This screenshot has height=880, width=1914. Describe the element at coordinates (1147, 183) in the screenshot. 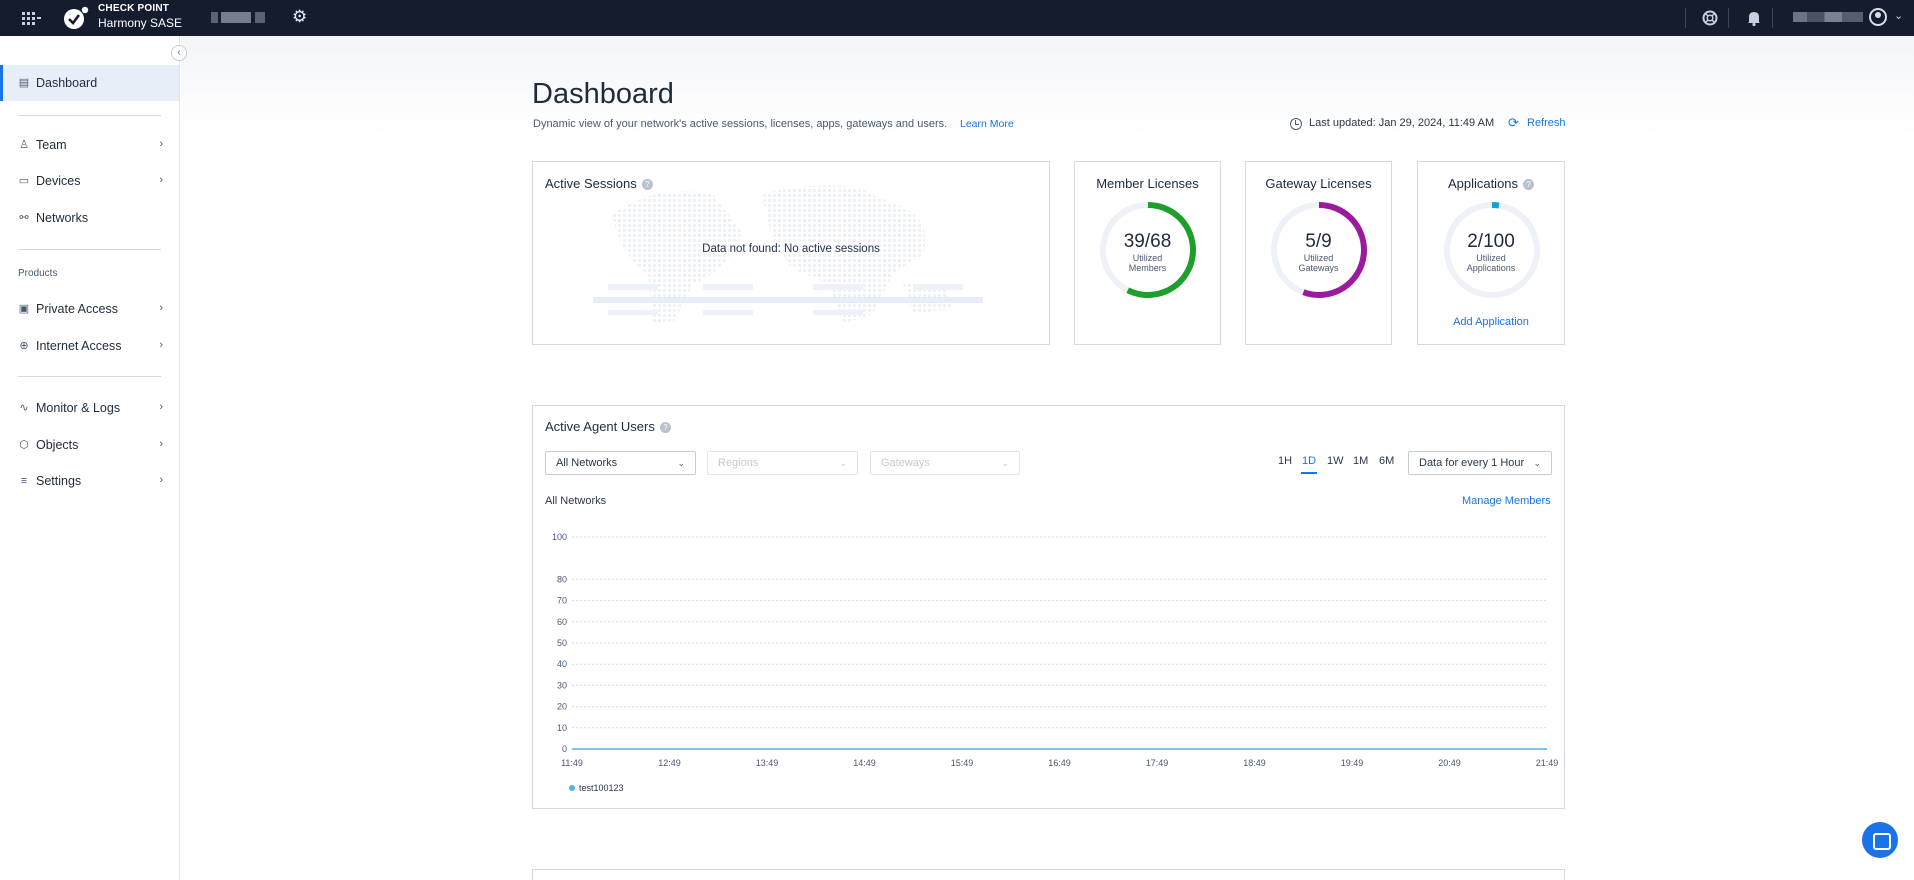

I see `card-title: Member Licenses` at that location.